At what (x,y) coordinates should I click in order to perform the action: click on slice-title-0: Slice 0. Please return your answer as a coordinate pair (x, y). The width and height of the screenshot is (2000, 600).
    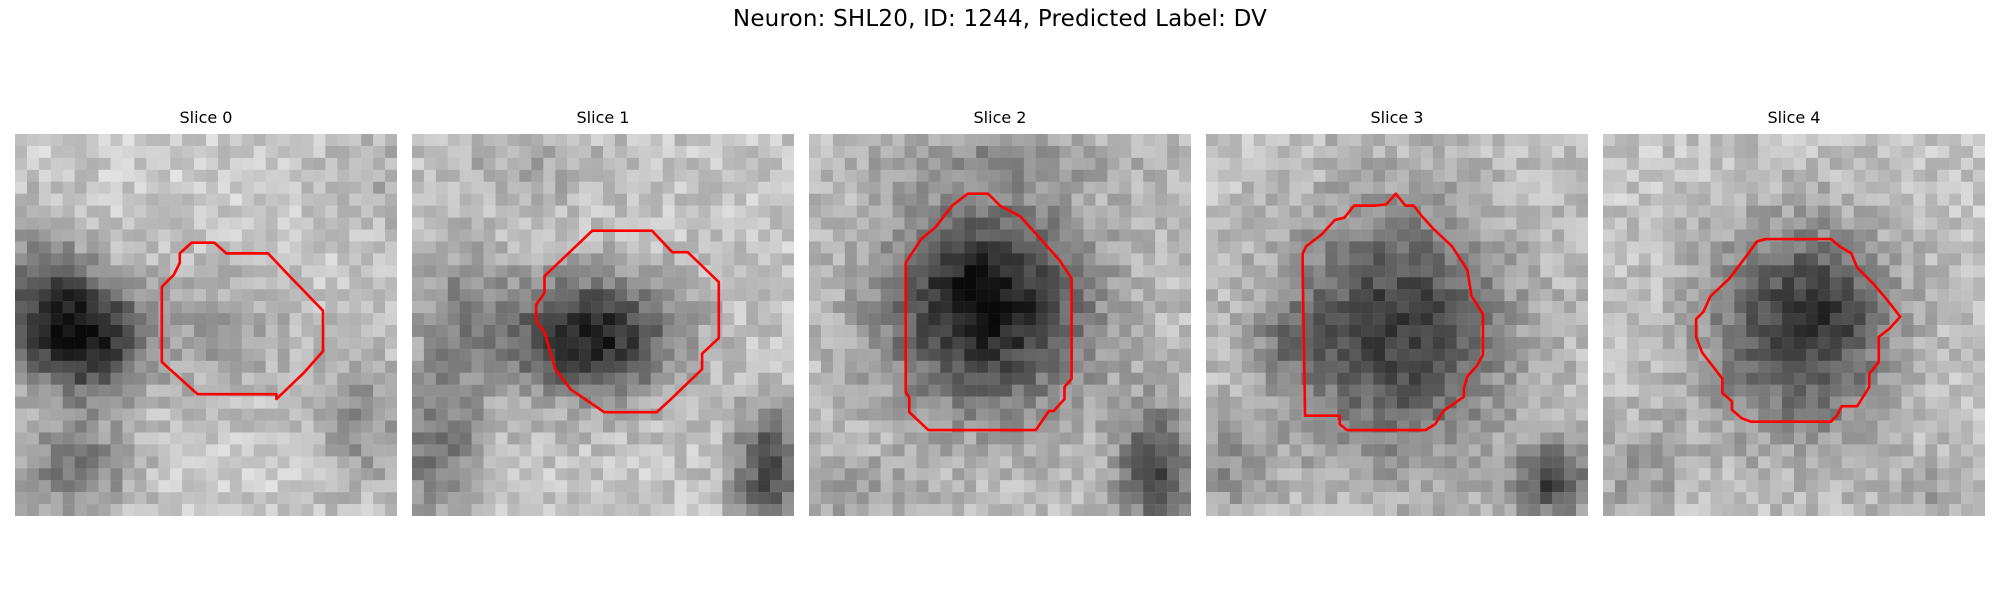
    Looking at the image, I should click on (206, 117).